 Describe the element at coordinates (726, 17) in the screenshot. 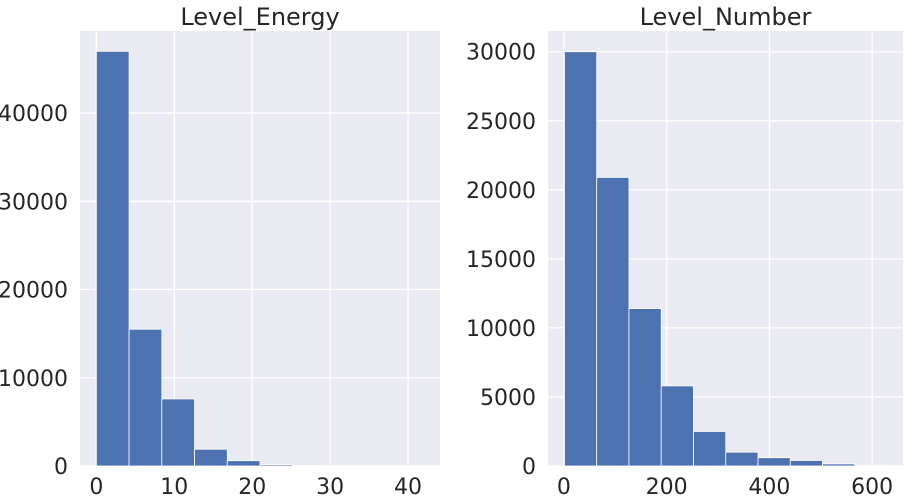

I see `chart-title: Level_Number` at that location.